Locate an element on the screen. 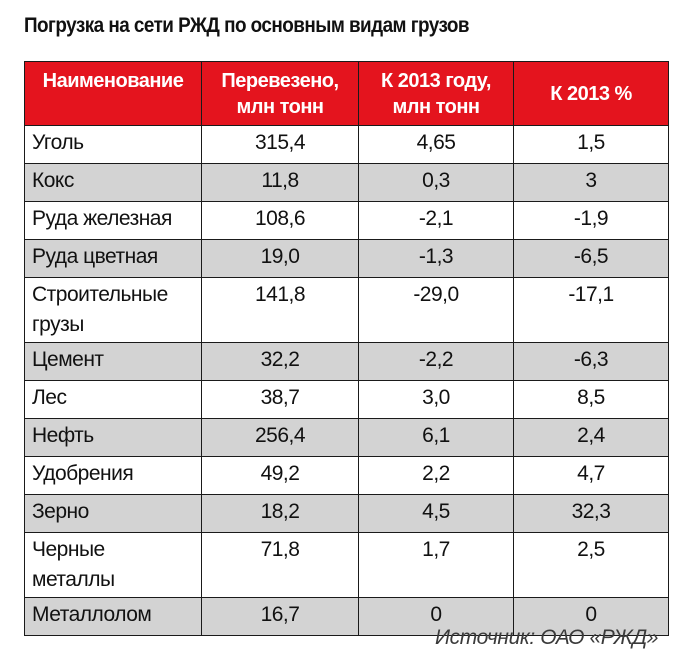 The width and height of the screenshot is (692, 663). header-cell-transported: Перевезено, млн тонн is located at coordinates (280, 93).